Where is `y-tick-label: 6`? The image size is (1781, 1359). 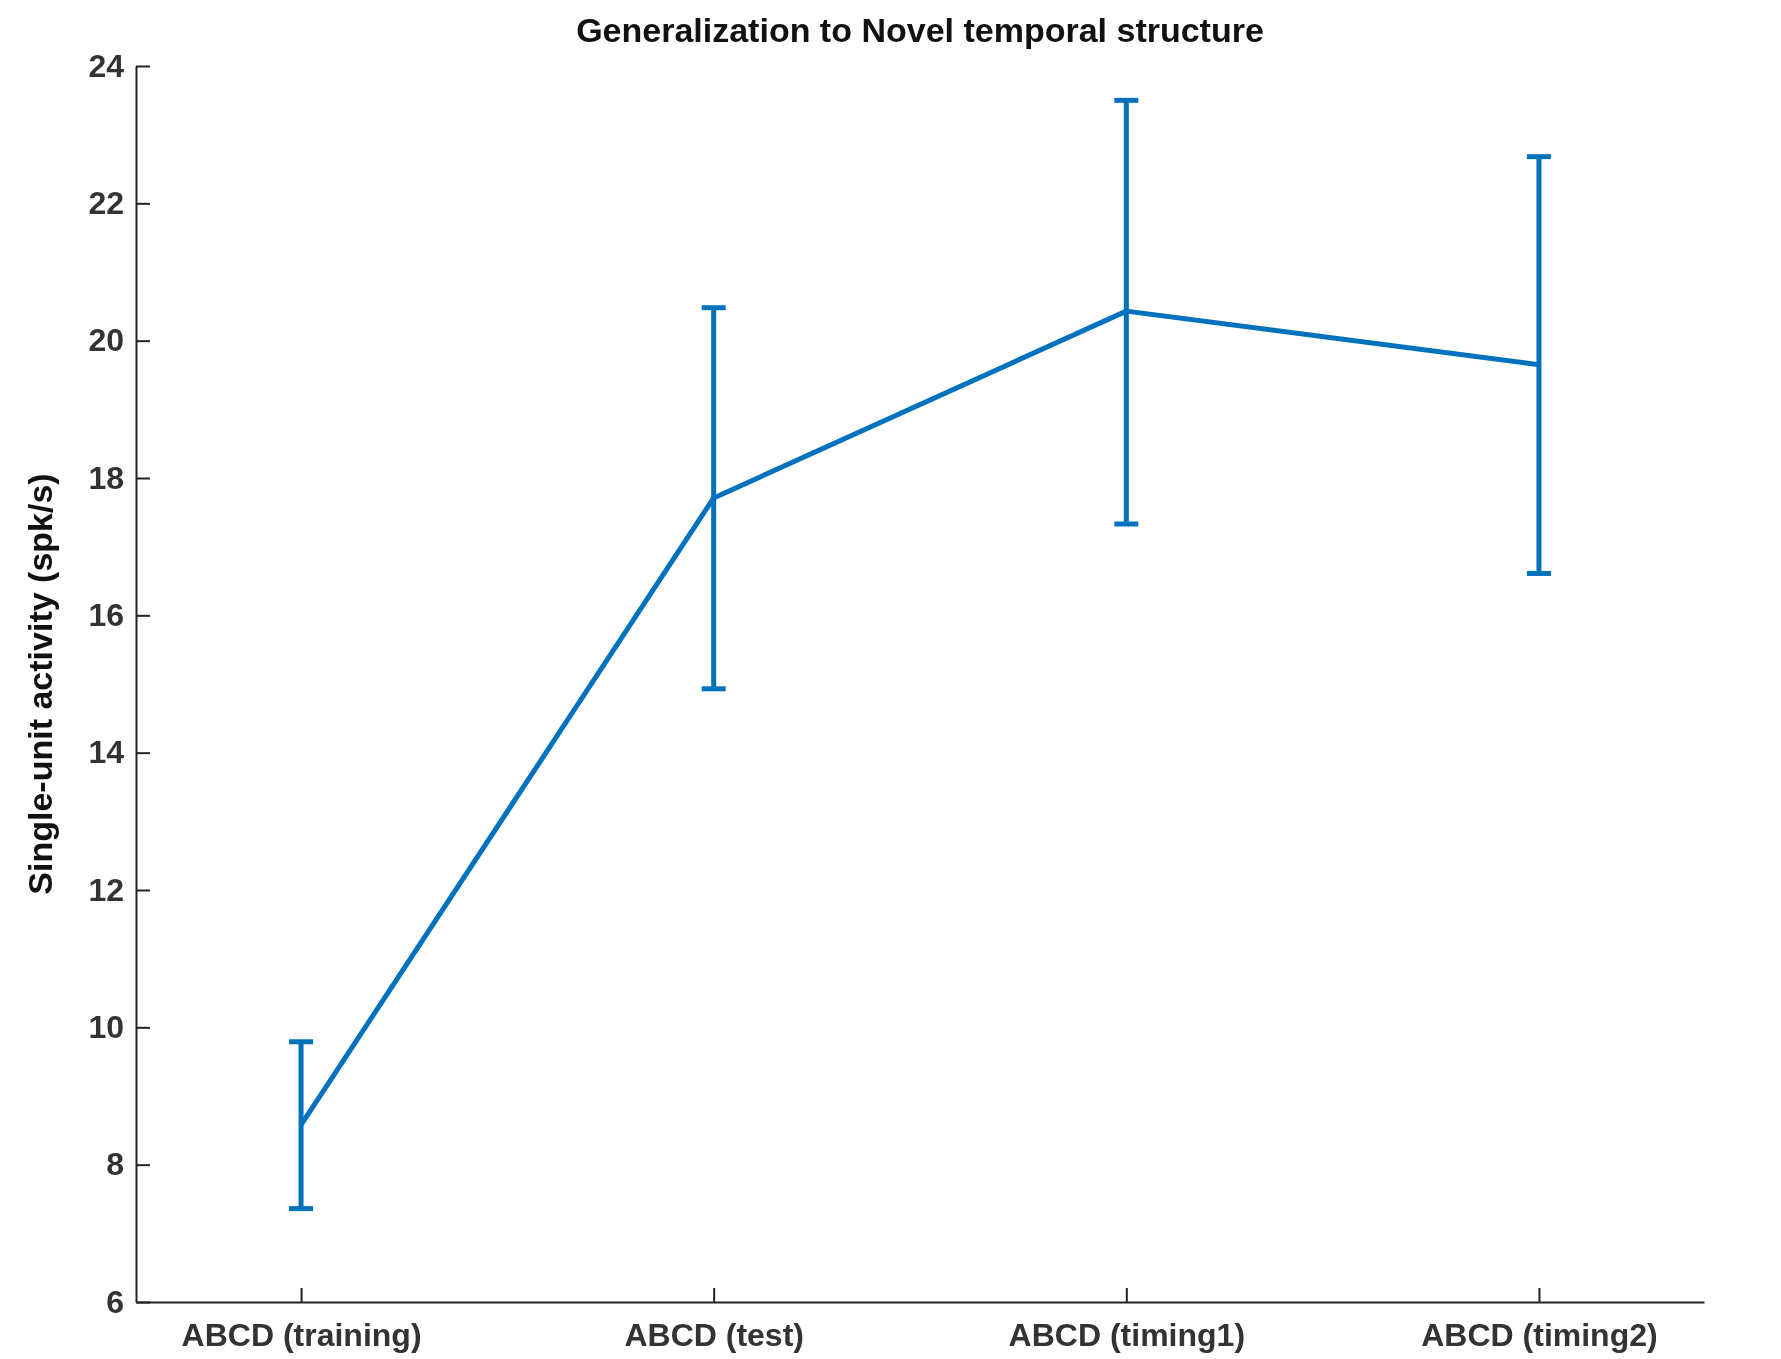
y-tick-label: 6 is located at coordinates (115, 1301).